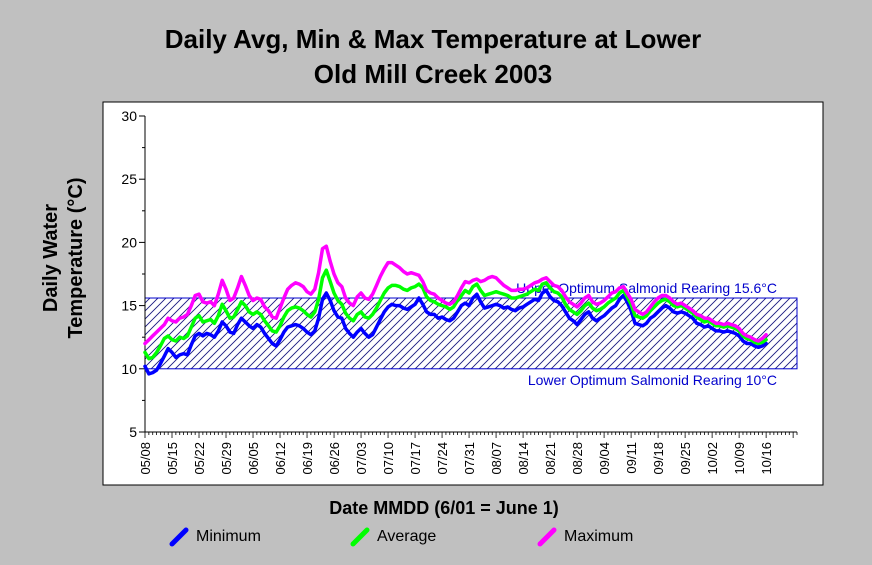 This screenshot has width=872, height=565. What do you see at coordinates (766, 458) in the screenshot?
I see `x-tick-label: 10/16` at bounding box center [766, 458].